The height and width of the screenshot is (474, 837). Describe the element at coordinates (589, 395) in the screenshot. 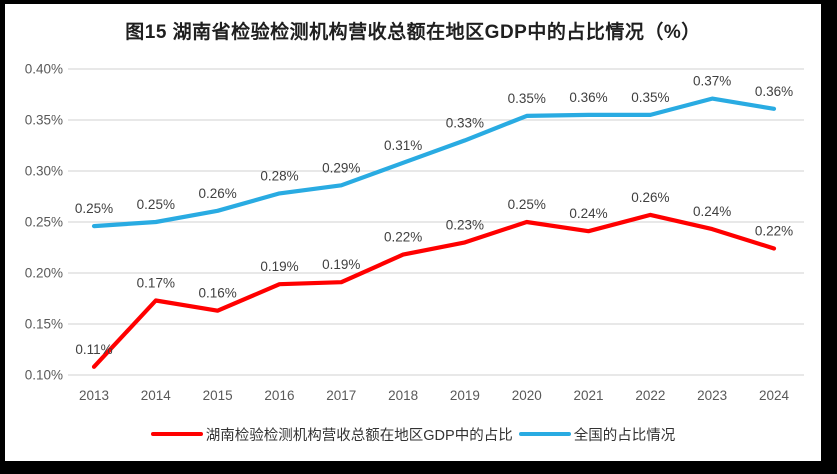

I see `x-tick-label: 2021` at that location.